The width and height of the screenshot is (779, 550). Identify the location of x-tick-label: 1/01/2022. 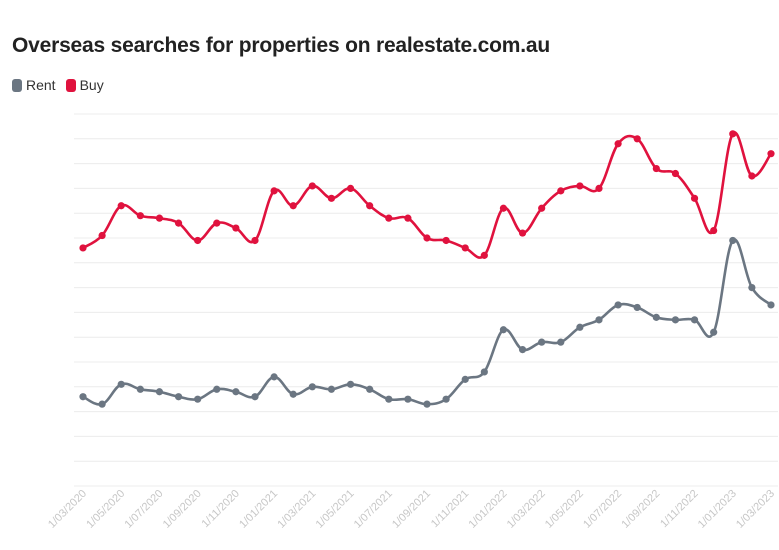
(487, 509).